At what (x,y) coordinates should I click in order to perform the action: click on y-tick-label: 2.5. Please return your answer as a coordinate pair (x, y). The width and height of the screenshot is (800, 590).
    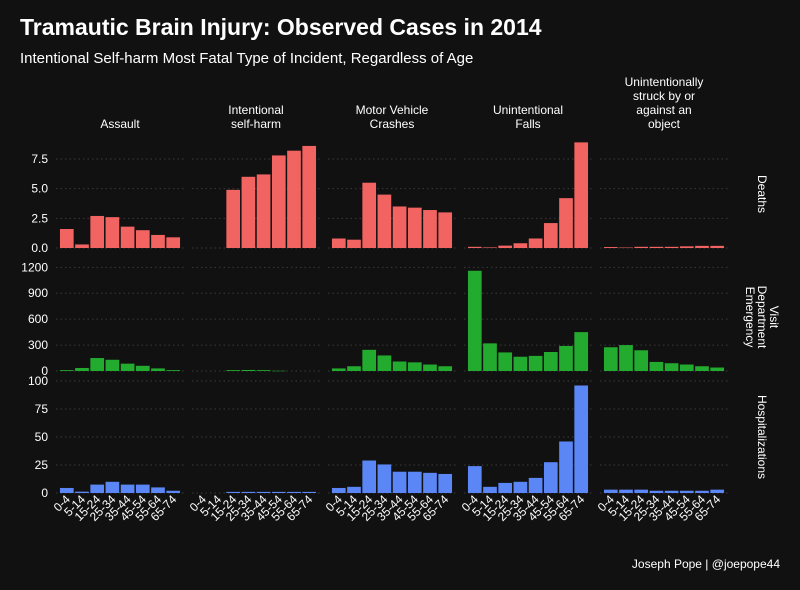
    Looking at the image, I should click on (39, 218).